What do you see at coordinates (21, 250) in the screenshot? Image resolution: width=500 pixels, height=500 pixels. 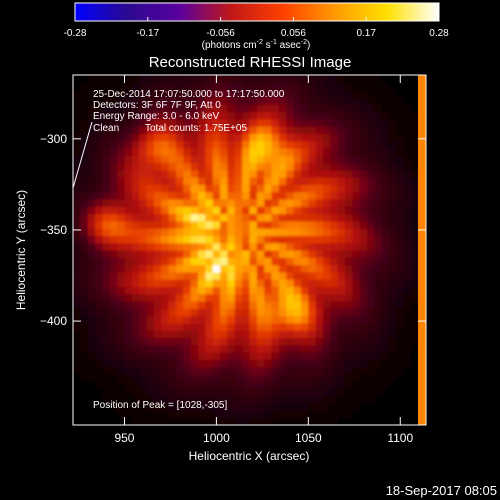 I see `y-axis-label: Heliocentric Y (arcsec)` at bounding box center [21, 250].